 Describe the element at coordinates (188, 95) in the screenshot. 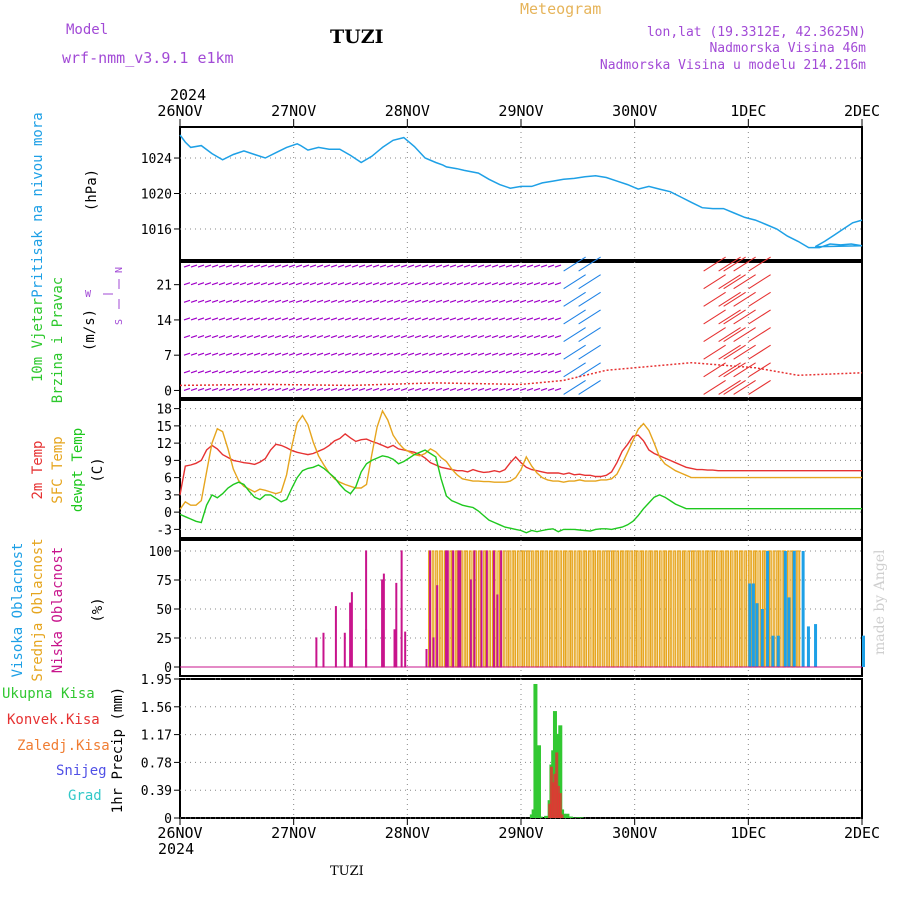

I see `year-top: 2024` at that location.